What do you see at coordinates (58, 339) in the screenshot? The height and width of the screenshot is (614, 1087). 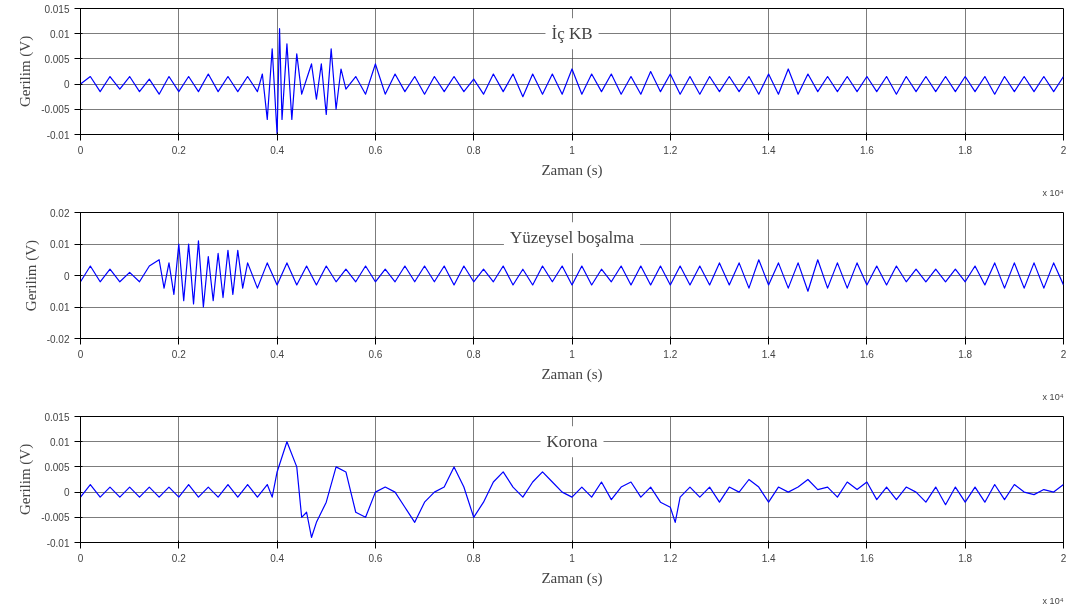 I see `y-tick-label: -0.02` at bounding box center [58, 339].